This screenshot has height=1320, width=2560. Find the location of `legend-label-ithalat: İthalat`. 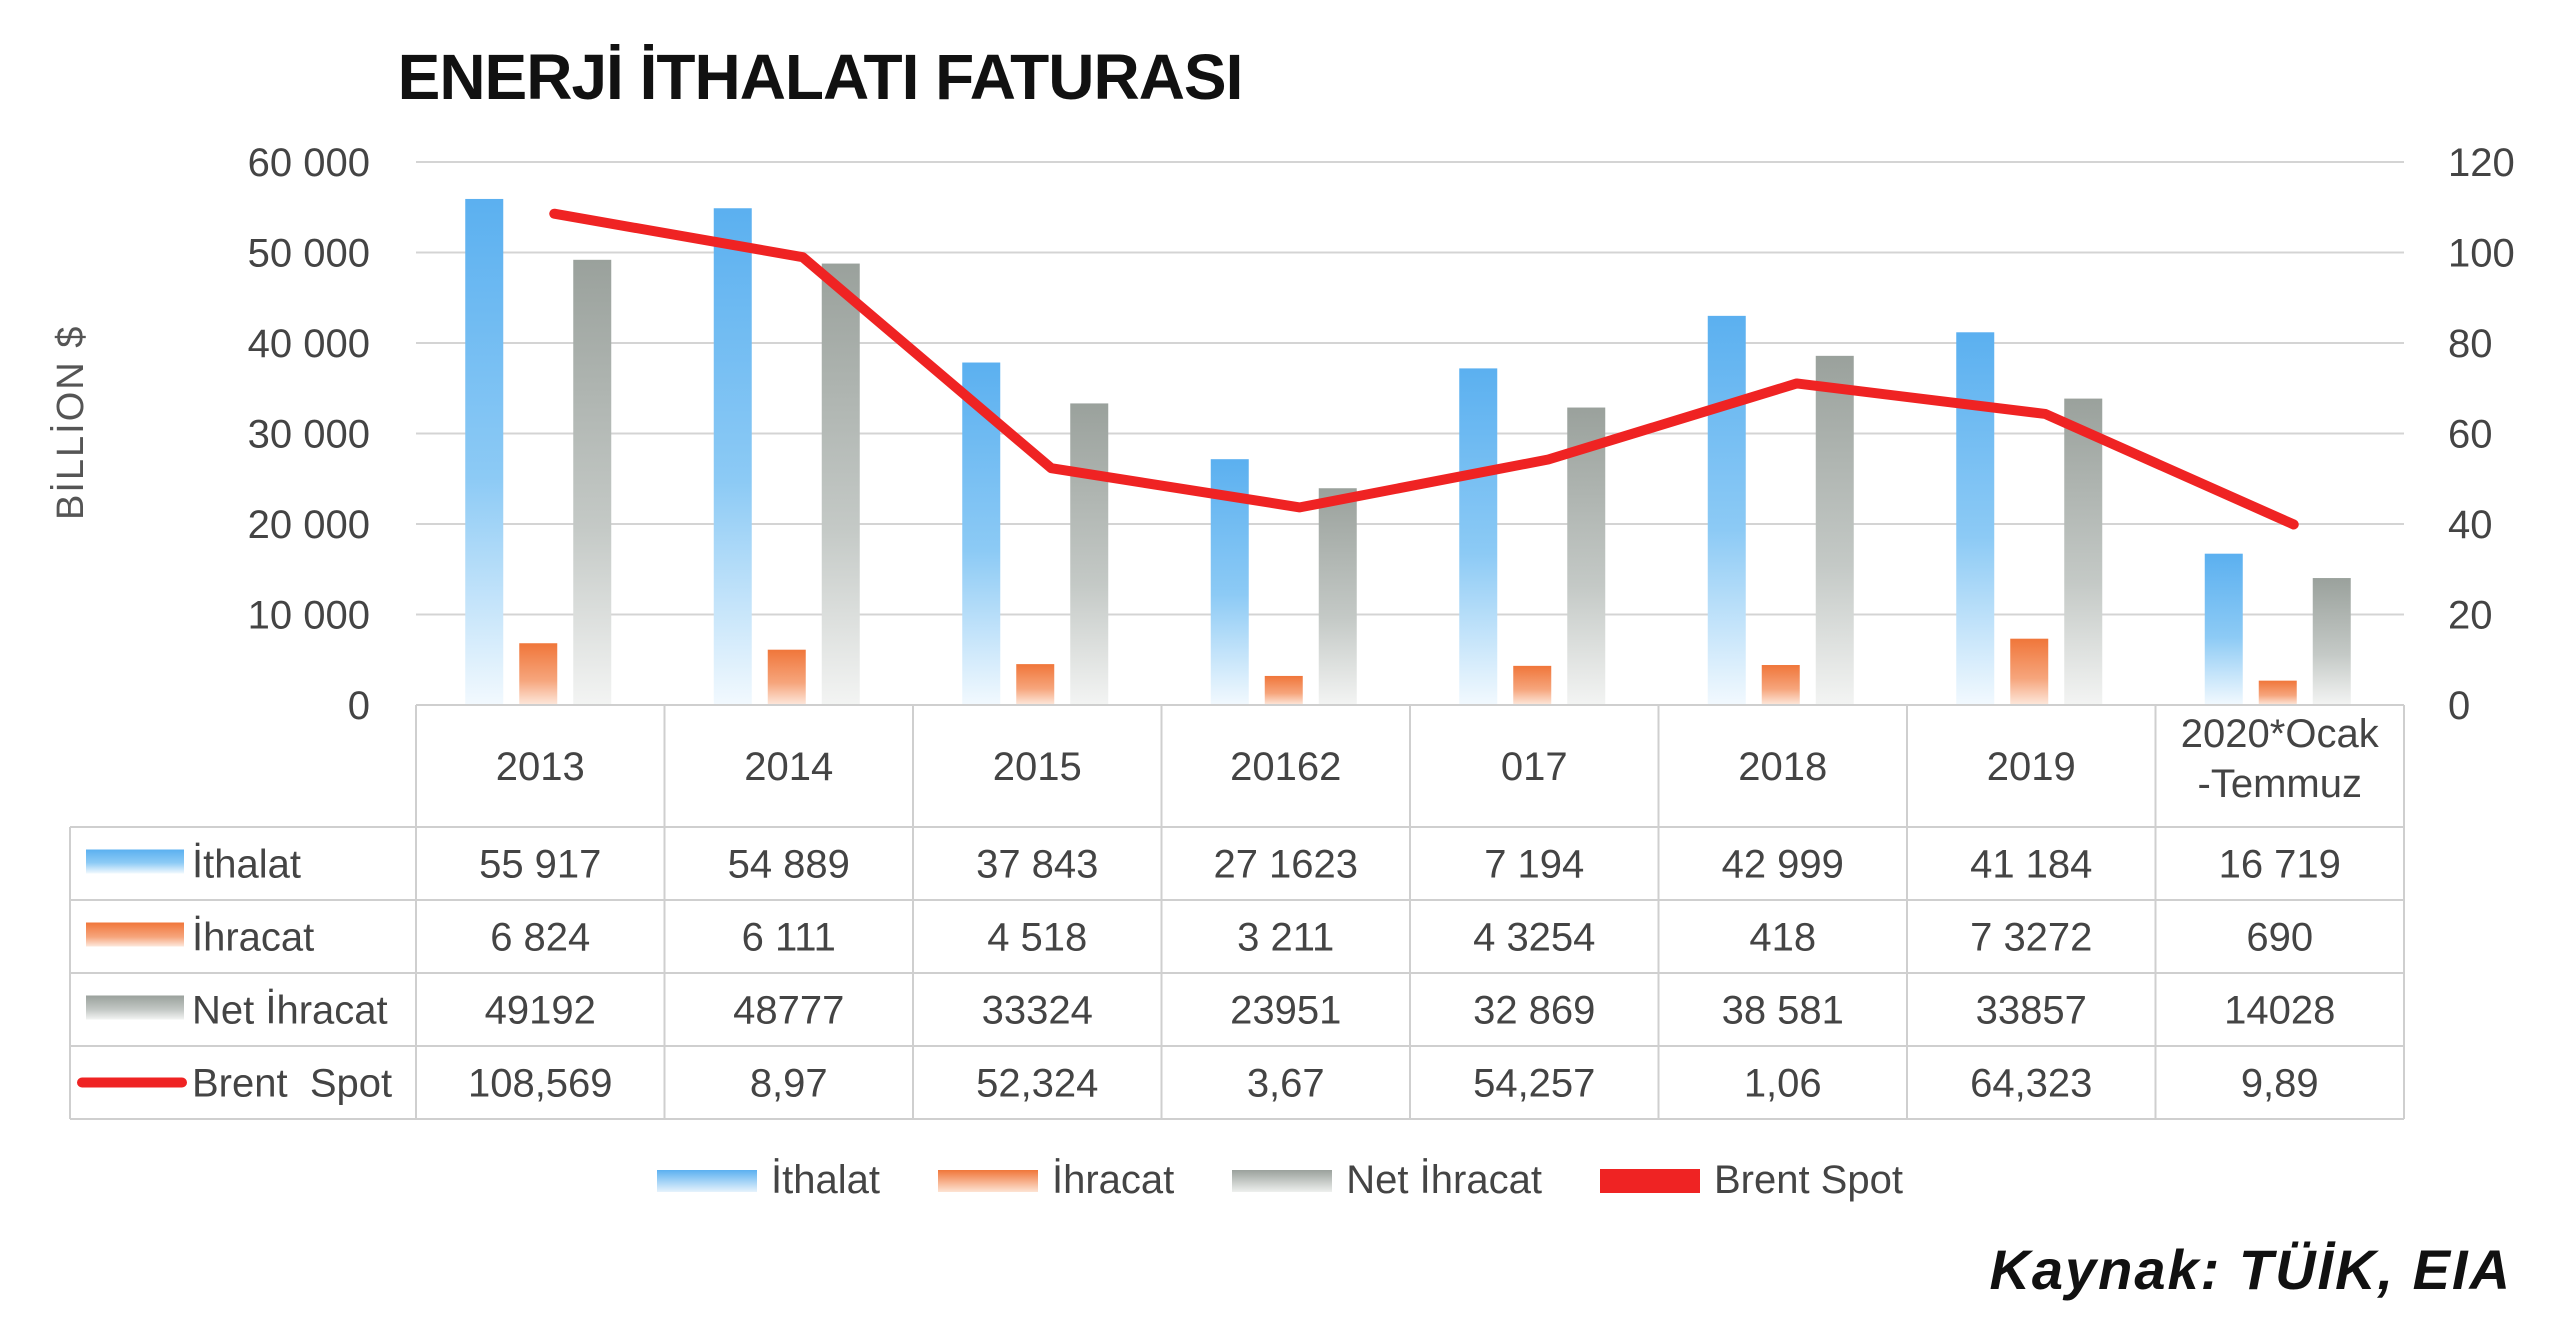

legend-label-ithalat: İthalat is located at coordinates (825, 1180).